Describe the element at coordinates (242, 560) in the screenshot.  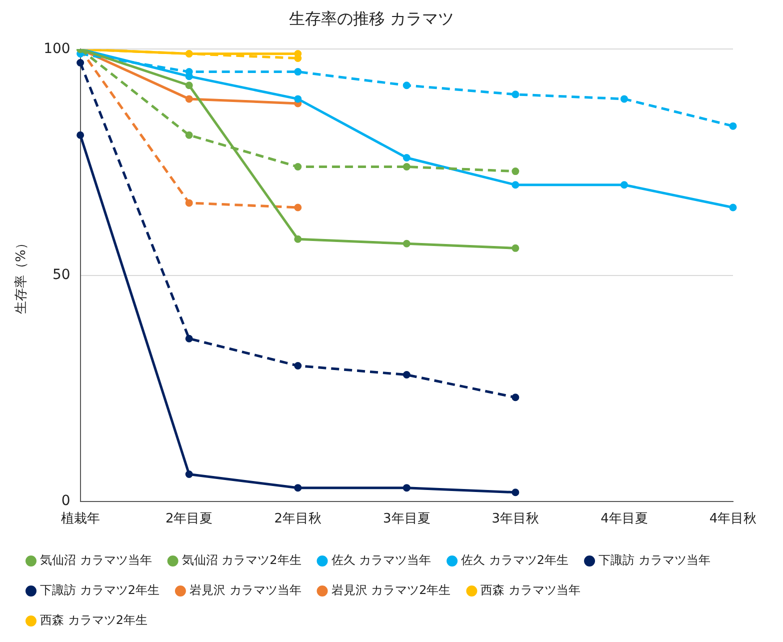
I see `legend-label: 気仙沼 カラマツ2年生` at that location.